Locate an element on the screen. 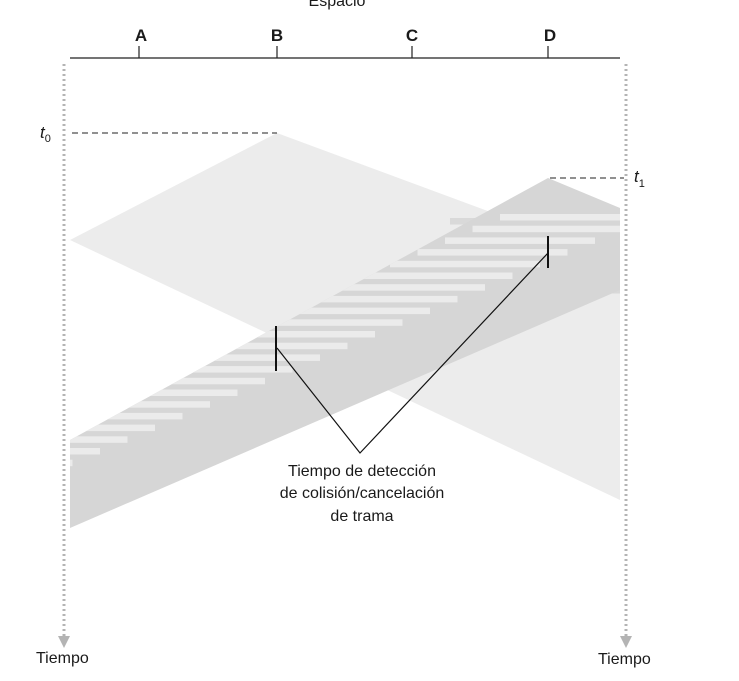 This screenshot has width=739, height=681. node-label-d: D is located at coordinates (550, 35).